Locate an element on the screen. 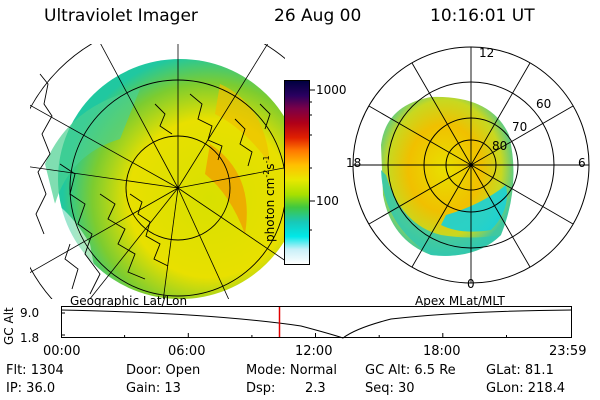  colorbar-ticks is located at coordinates (312, 160).